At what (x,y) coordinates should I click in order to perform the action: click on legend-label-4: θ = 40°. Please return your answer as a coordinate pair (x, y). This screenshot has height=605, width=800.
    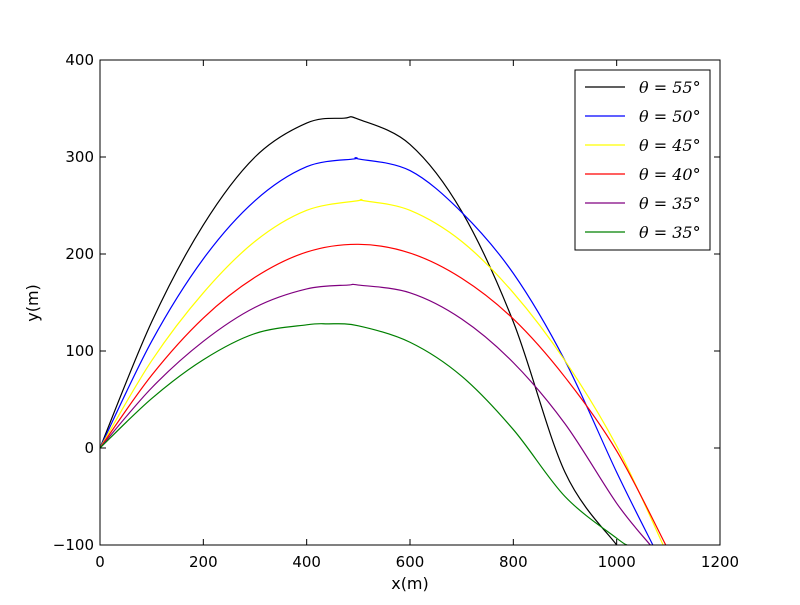
    Looking at the image, I should click on (670, 174).